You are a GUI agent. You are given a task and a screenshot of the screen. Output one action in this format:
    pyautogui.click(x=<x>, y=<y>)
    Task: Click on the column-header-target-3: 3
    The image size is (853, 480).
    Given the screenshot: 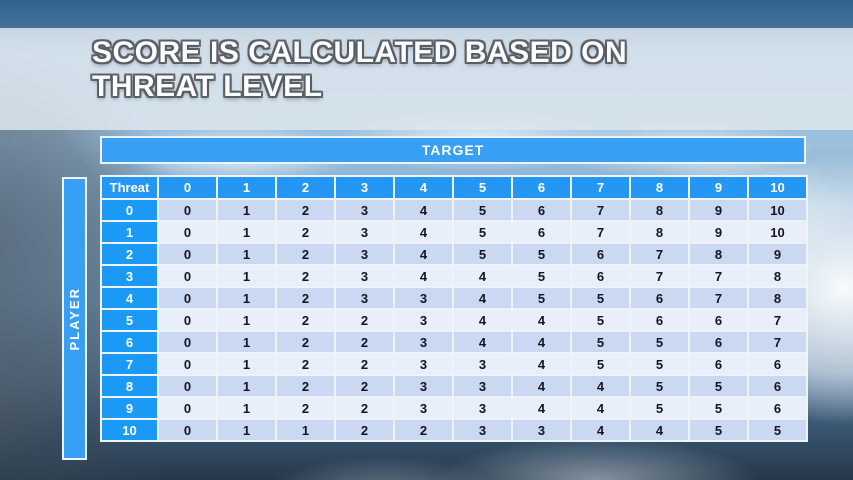 What is the action you would take?
    pyautogui.click(x=364, y=187)
    